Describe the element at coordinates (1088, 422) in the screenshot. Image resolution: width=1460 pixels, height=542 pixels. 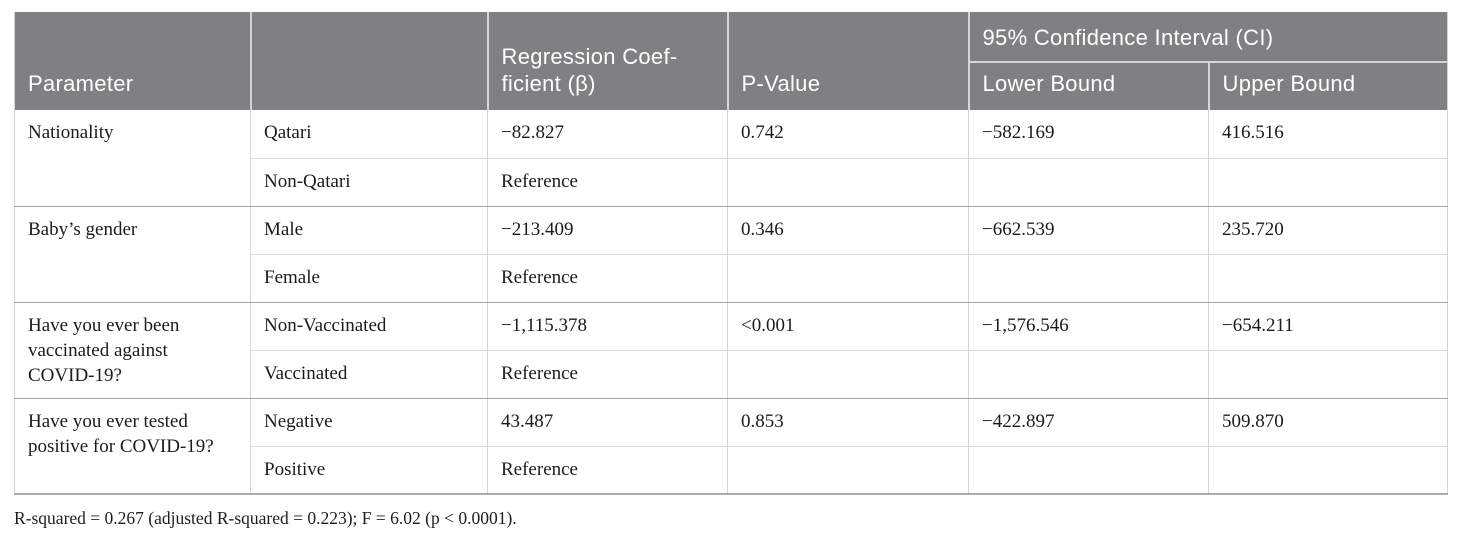
I see `cell-lower-bound: −422.897` at that location.